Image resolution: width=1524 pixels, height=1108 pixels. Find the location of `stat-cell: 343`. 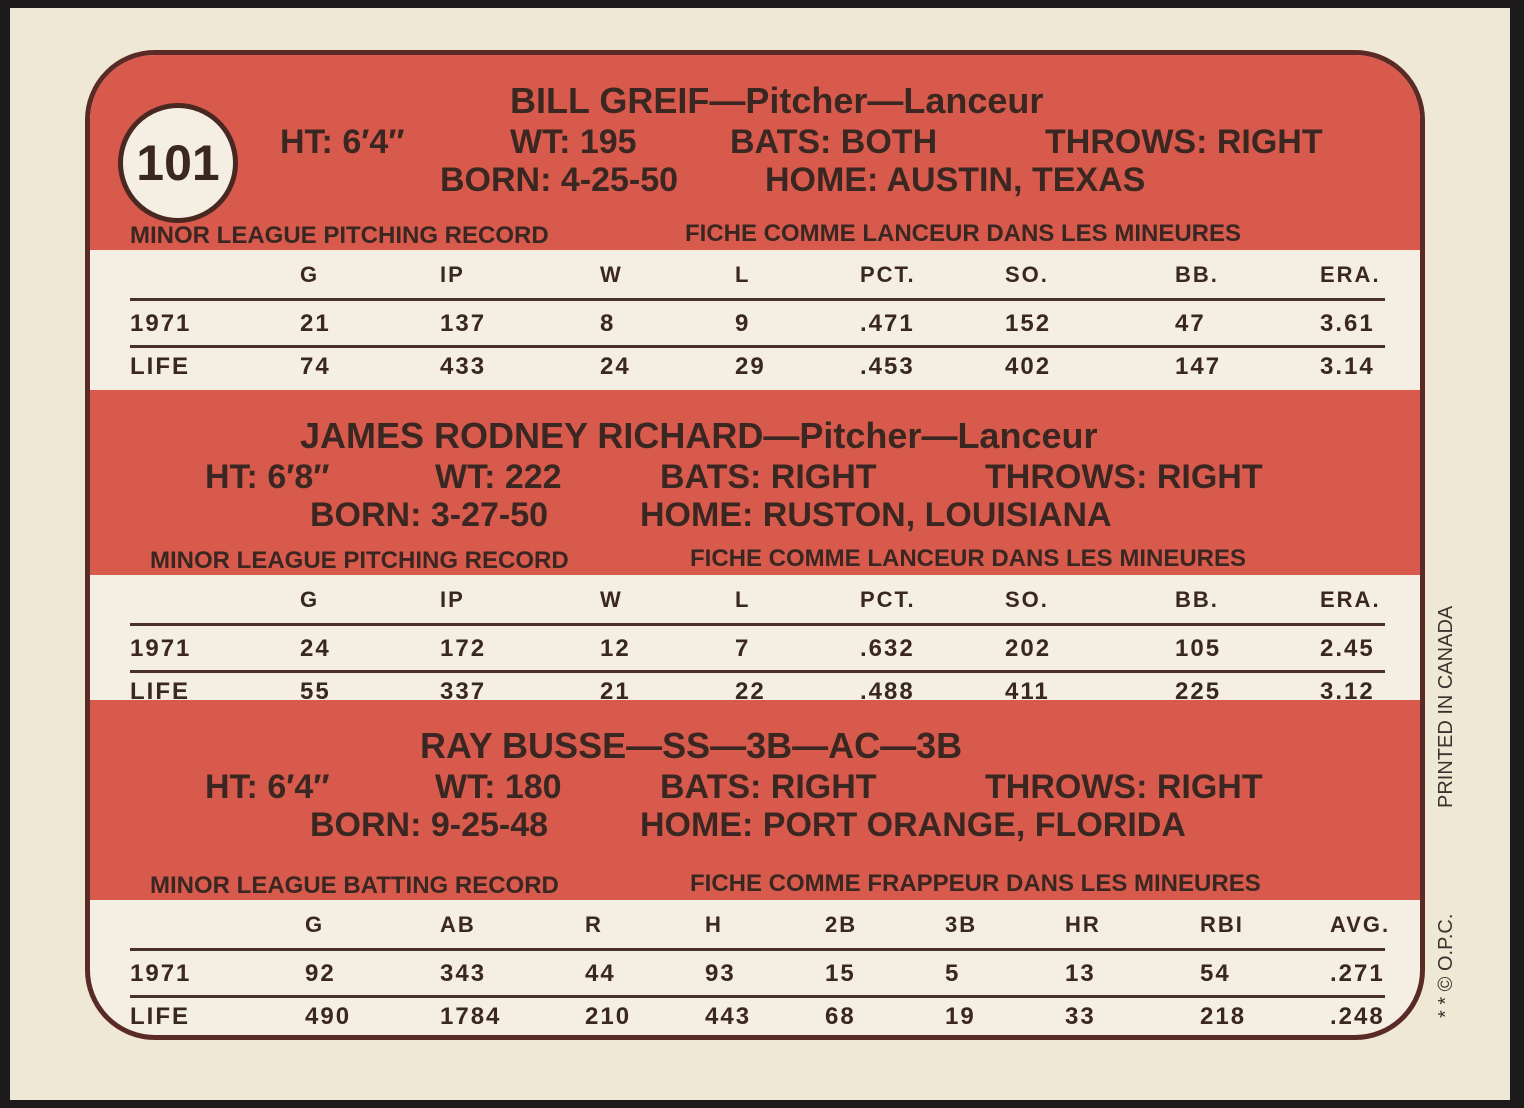

stat-cell: 343 is located at coordinates (463, 973).